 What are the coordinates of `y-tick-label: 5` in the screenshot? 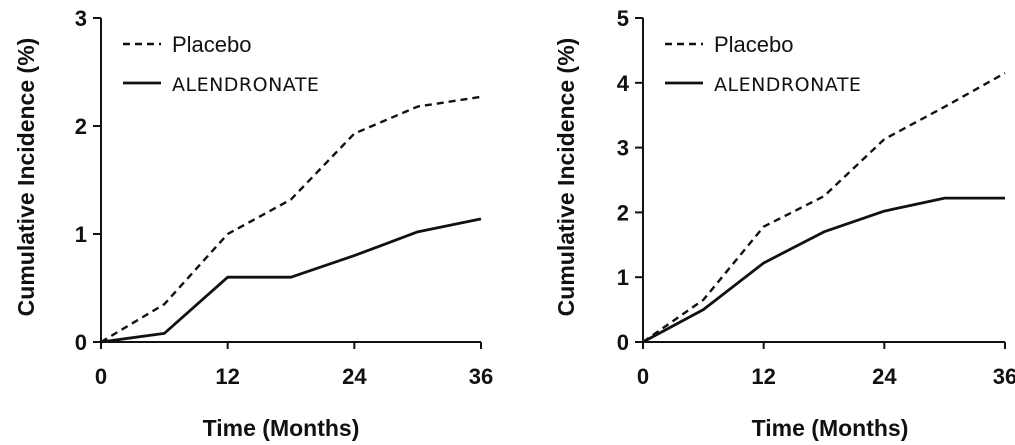 It's located at (623, 18).